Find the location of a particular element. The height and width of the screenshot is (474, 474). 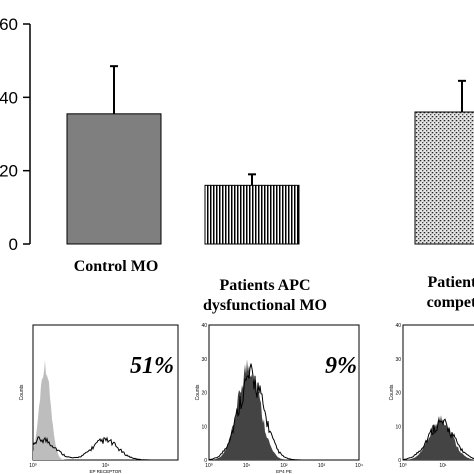

percent-positive-label: 51% is located at coordinates (152, 366).